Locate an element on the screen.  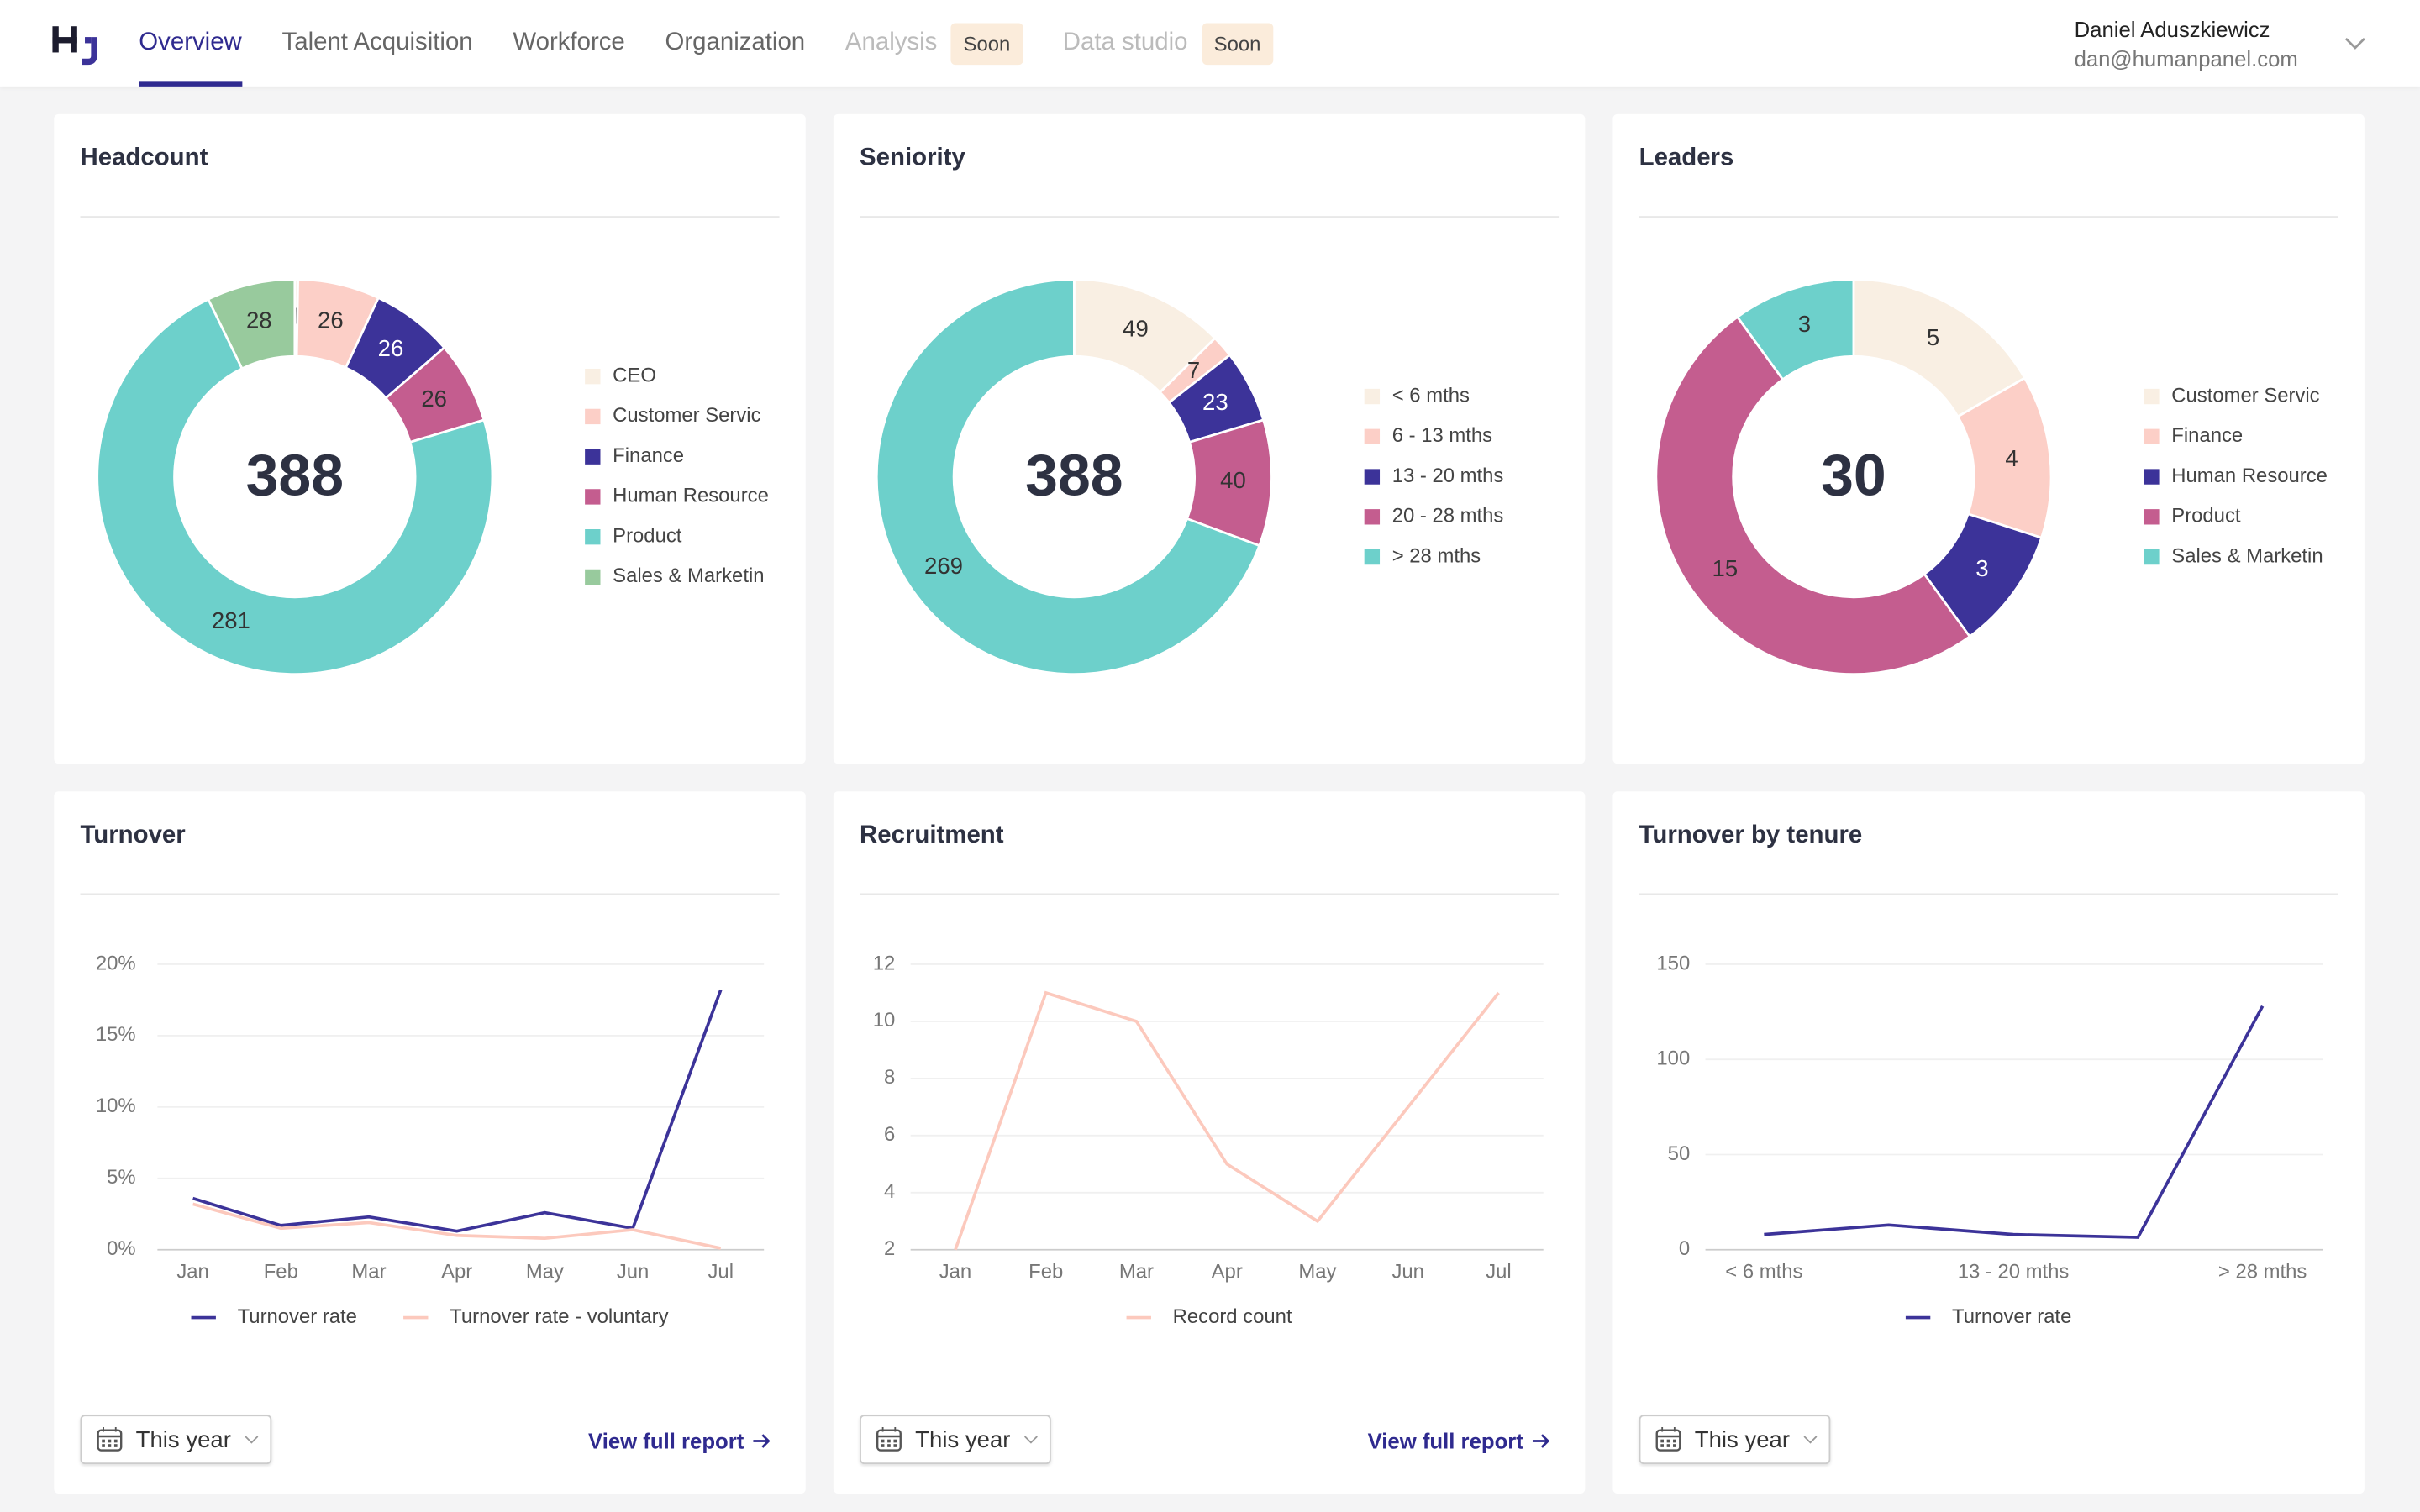
y-tick-label: 6 is located at coordinates (890, 1134).